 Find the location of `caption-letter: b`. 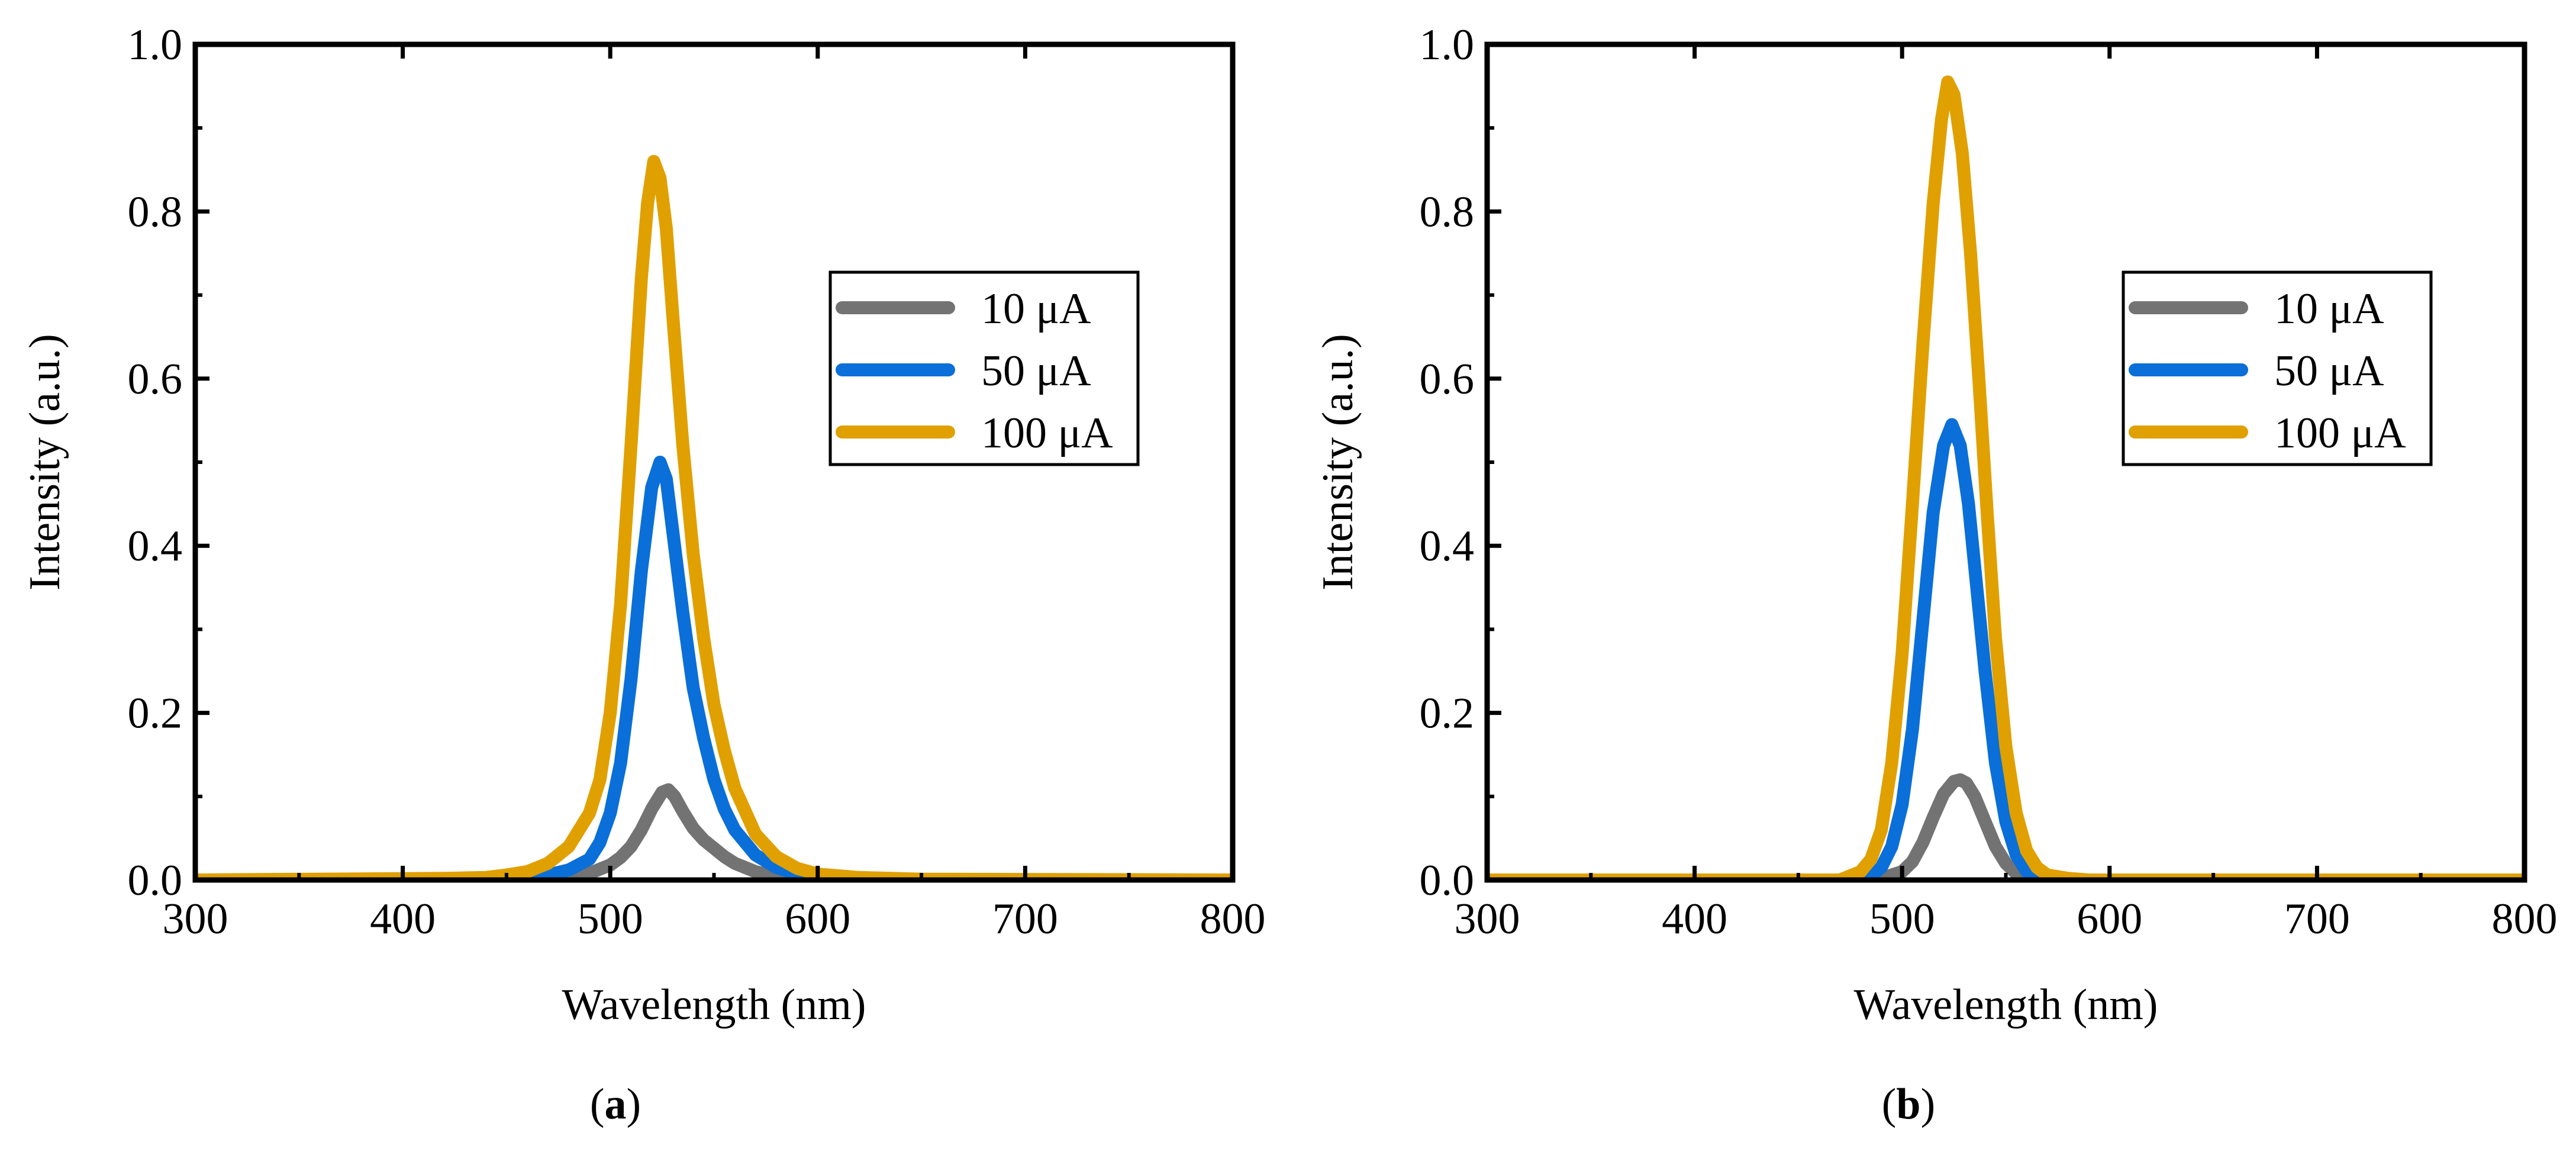

caption-letter: b is located at coordinates (1908, 1104).